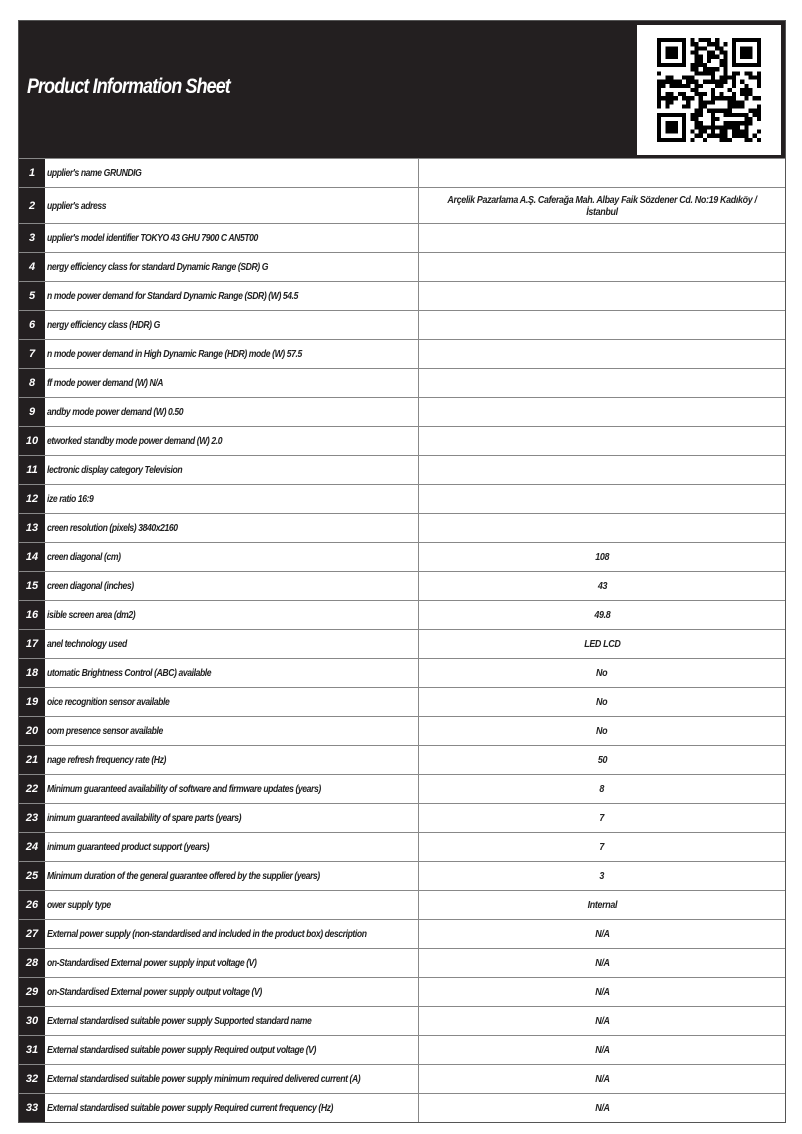  I want to click on row-value: 3, so click(602, 876).